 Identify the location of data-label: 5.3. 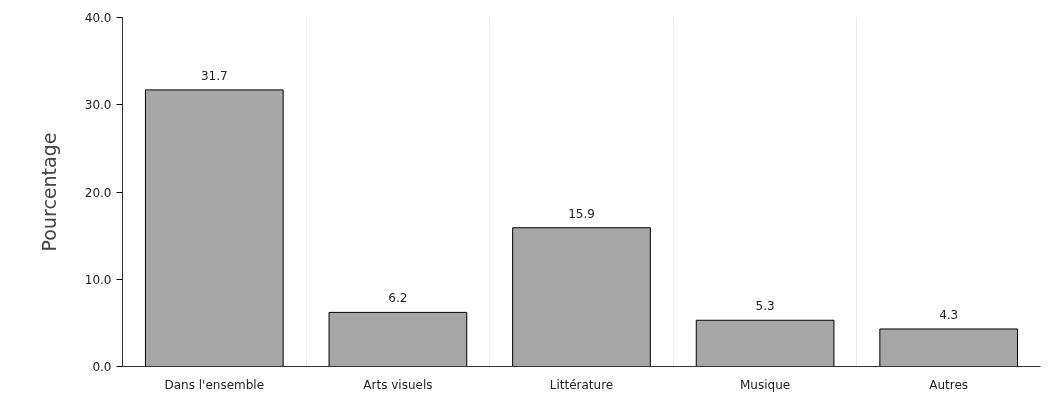
(765, 306).